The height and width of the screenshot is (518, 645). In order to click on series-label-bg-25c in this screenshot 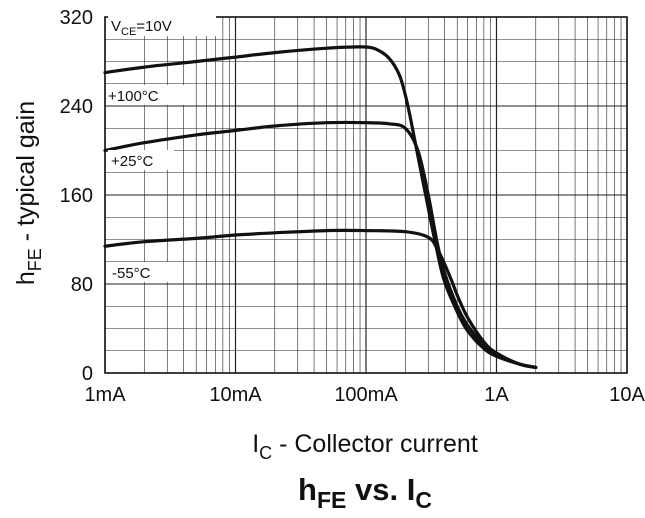, I will do `click(141, 160)`.